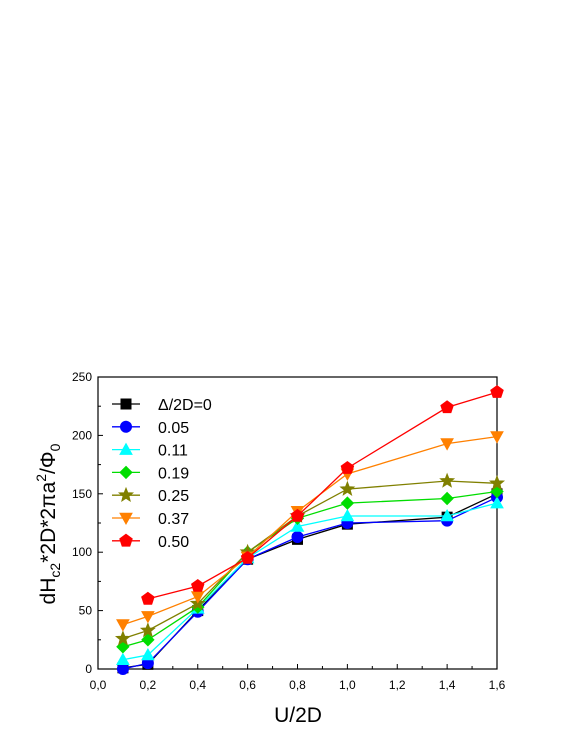  Describe the element at coordinates (82, 552) in the screenshot. I see `y-tick-label: 100` at that location.